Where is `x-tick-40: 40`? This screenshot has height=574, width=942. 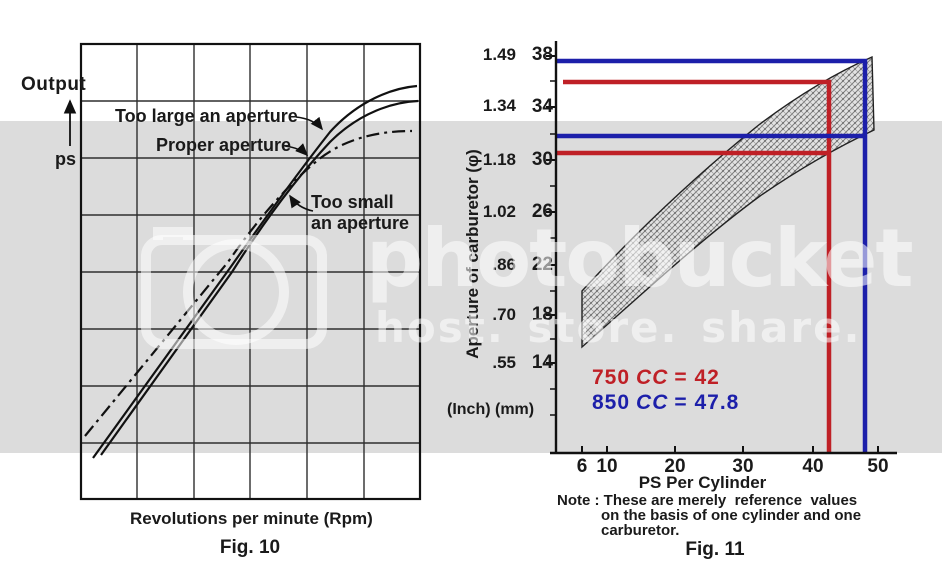
x-tick-40: 40 is located at coordinates (813, 466).